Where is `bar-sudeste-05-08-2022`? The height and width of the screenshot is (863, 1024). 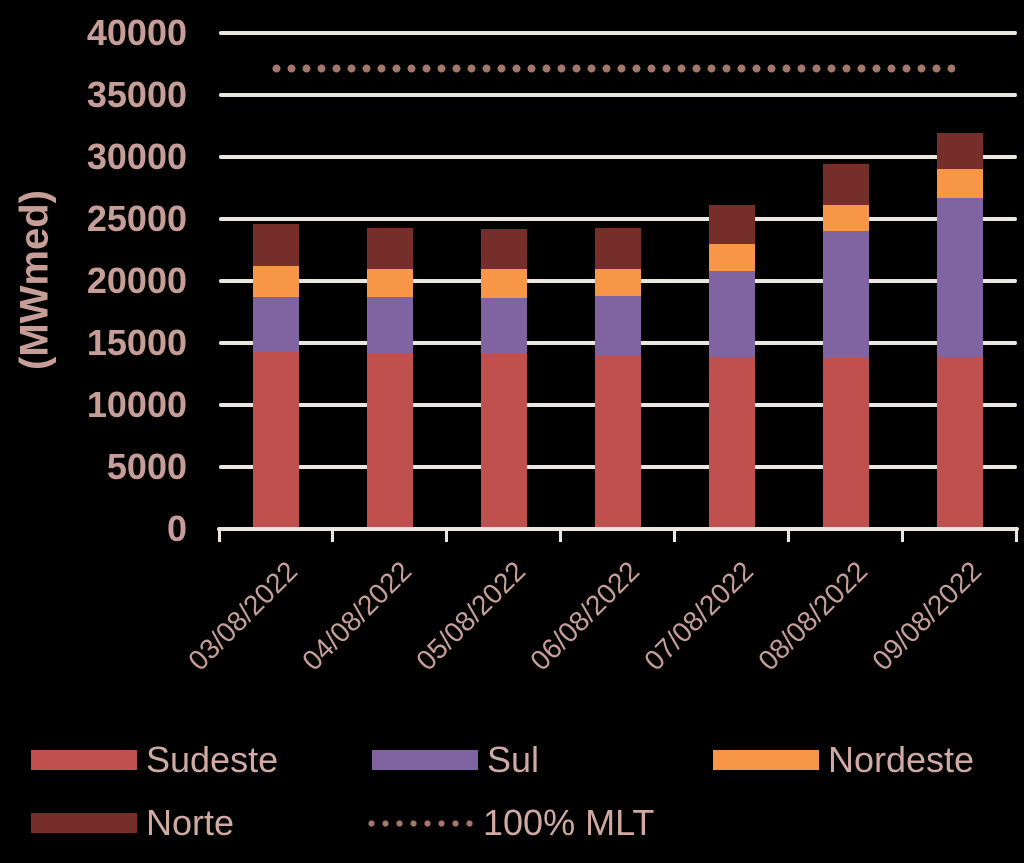
bar-sudeste-05-08-2022 is located at coordinates (503, 441).